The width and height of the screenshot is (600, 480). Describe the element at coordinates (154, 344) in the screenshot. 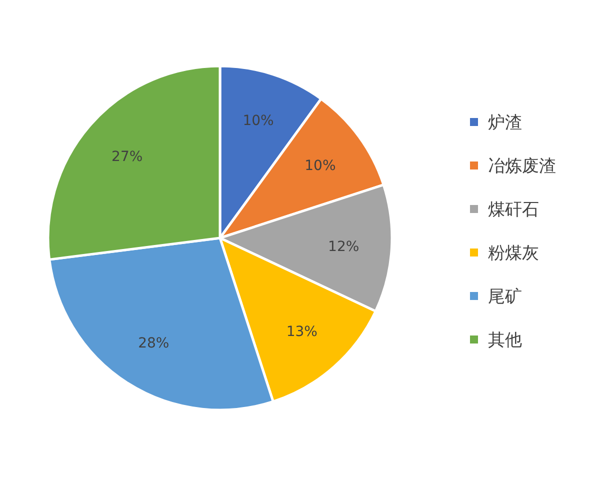

I see `data-label: 28%` at that location.